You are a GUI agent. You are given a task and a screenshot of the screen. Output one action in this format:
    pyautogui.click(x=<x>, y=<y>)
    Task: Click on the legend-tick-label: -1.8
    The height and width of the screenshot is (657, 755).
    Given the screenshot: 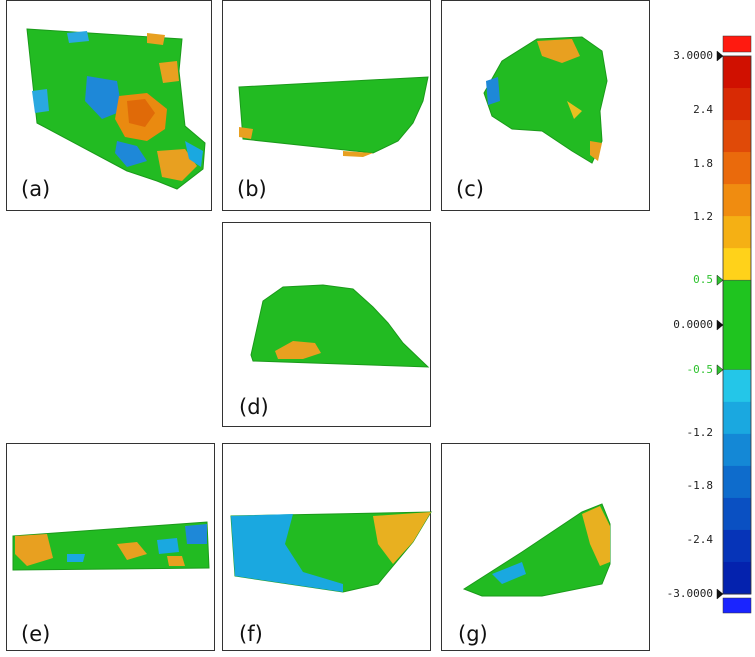 What is the action you would take?
    pyautogui.click(x=700, y=486)
    